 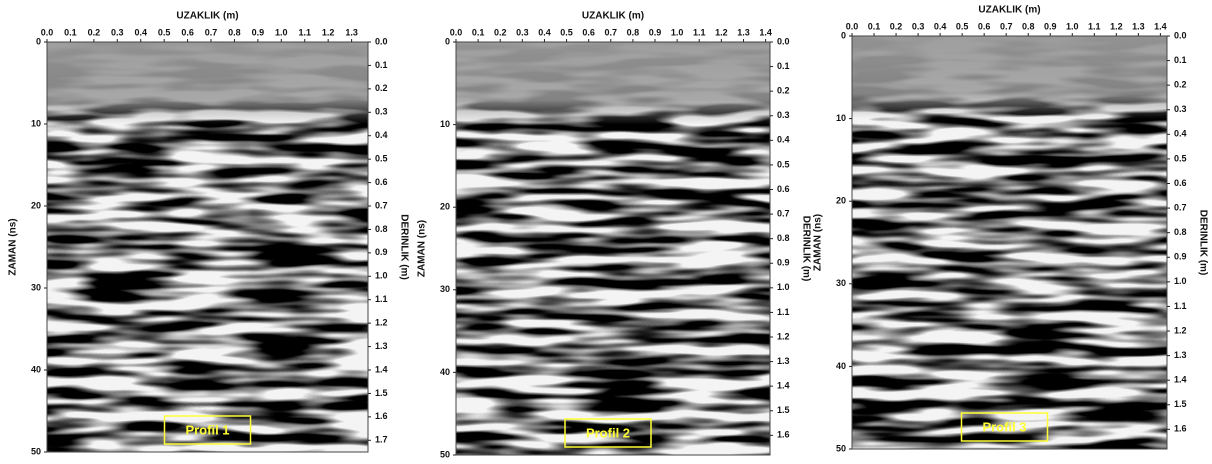 What do you see at coordinates (381, 440) in the screenshot?
I see `y2-tick-label: 1.7` at bounding box center [381, 440].